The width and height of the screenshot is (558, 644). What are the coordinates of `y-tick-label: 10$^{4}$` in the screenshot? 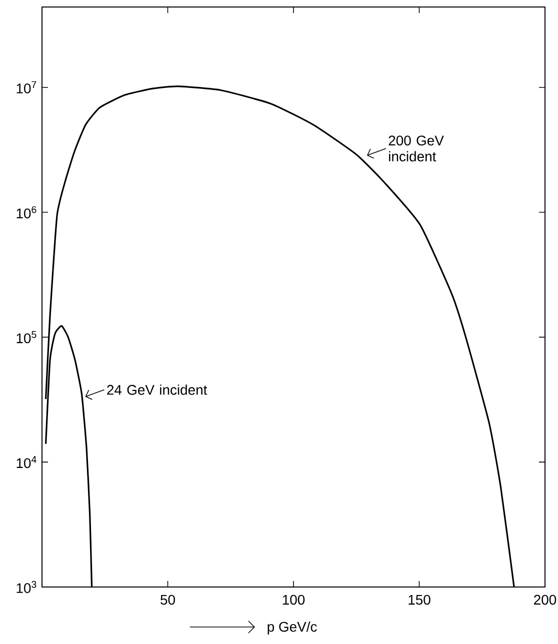 It's located at (26, 462).